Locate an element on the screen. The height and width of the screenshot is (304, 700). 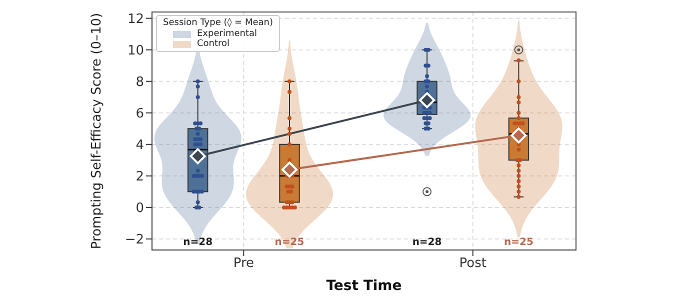
x-tick-label: Pre is located at coordinates (243, 264).